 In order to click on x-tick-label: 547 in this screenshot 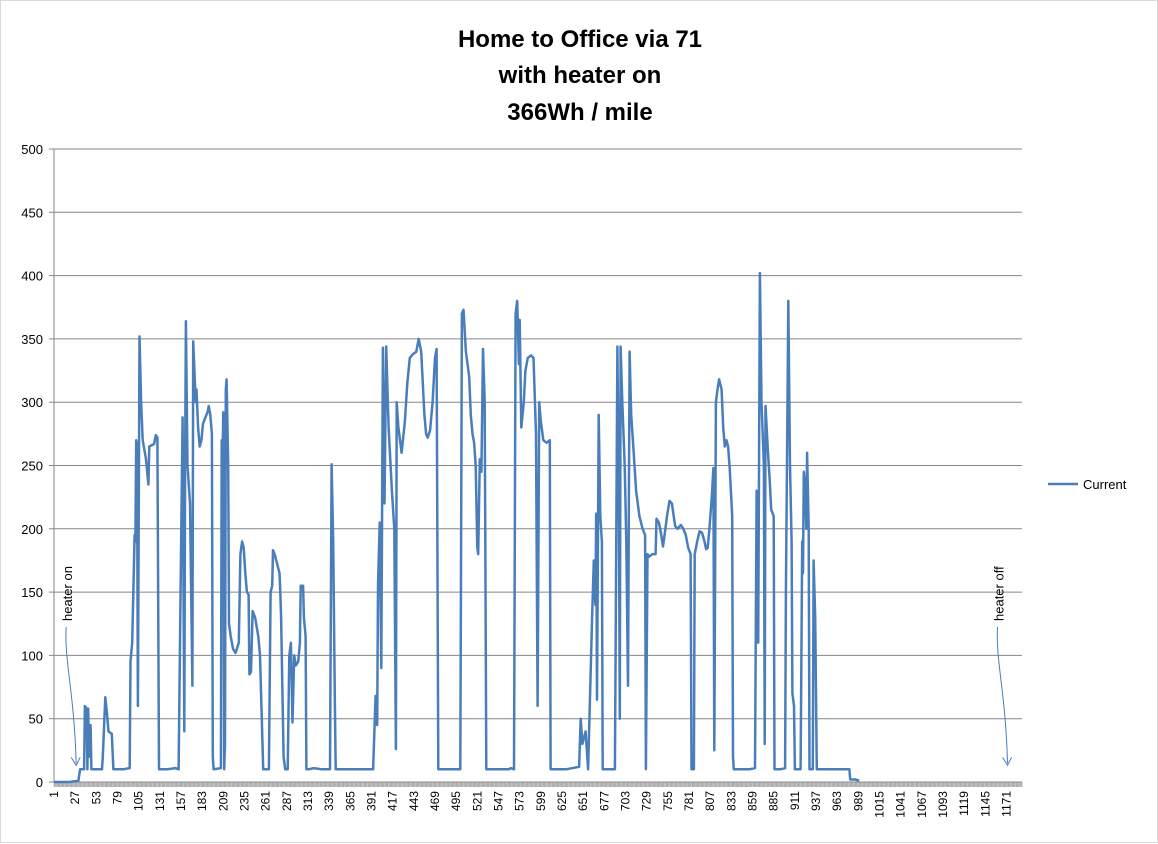, I will do `click(499, 801)`.